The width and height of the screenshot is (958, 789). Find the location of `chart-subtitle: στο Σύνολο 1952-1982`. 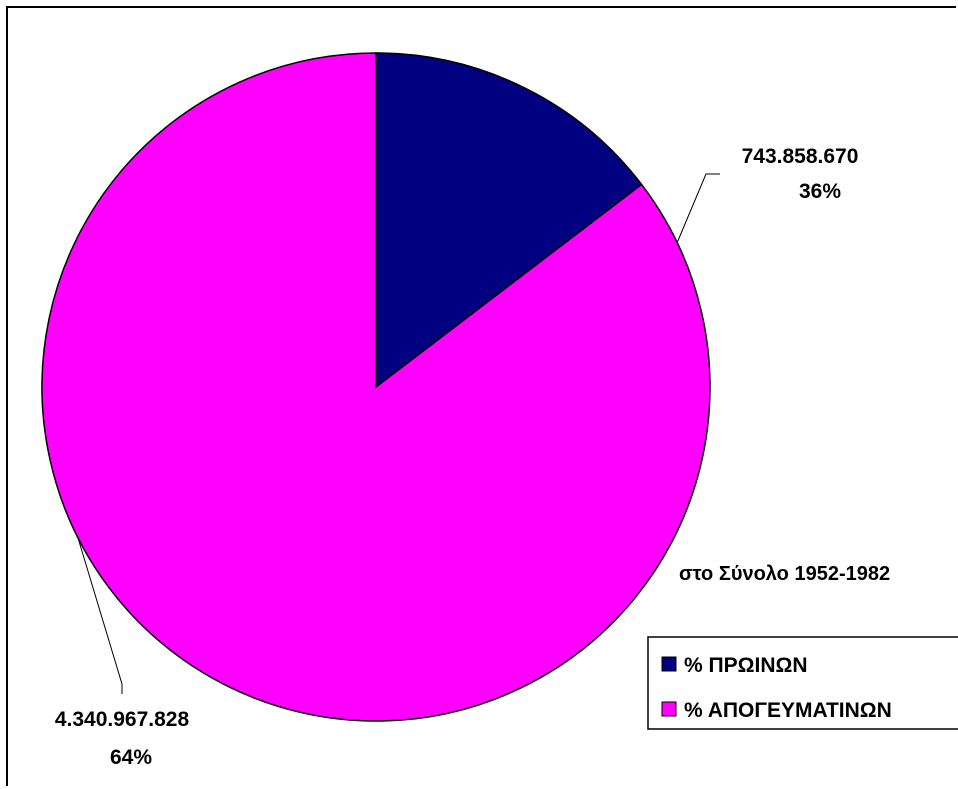

chart-subtitle: στο Σύνολο 1952-1982 is located at coordinates (784, 574).